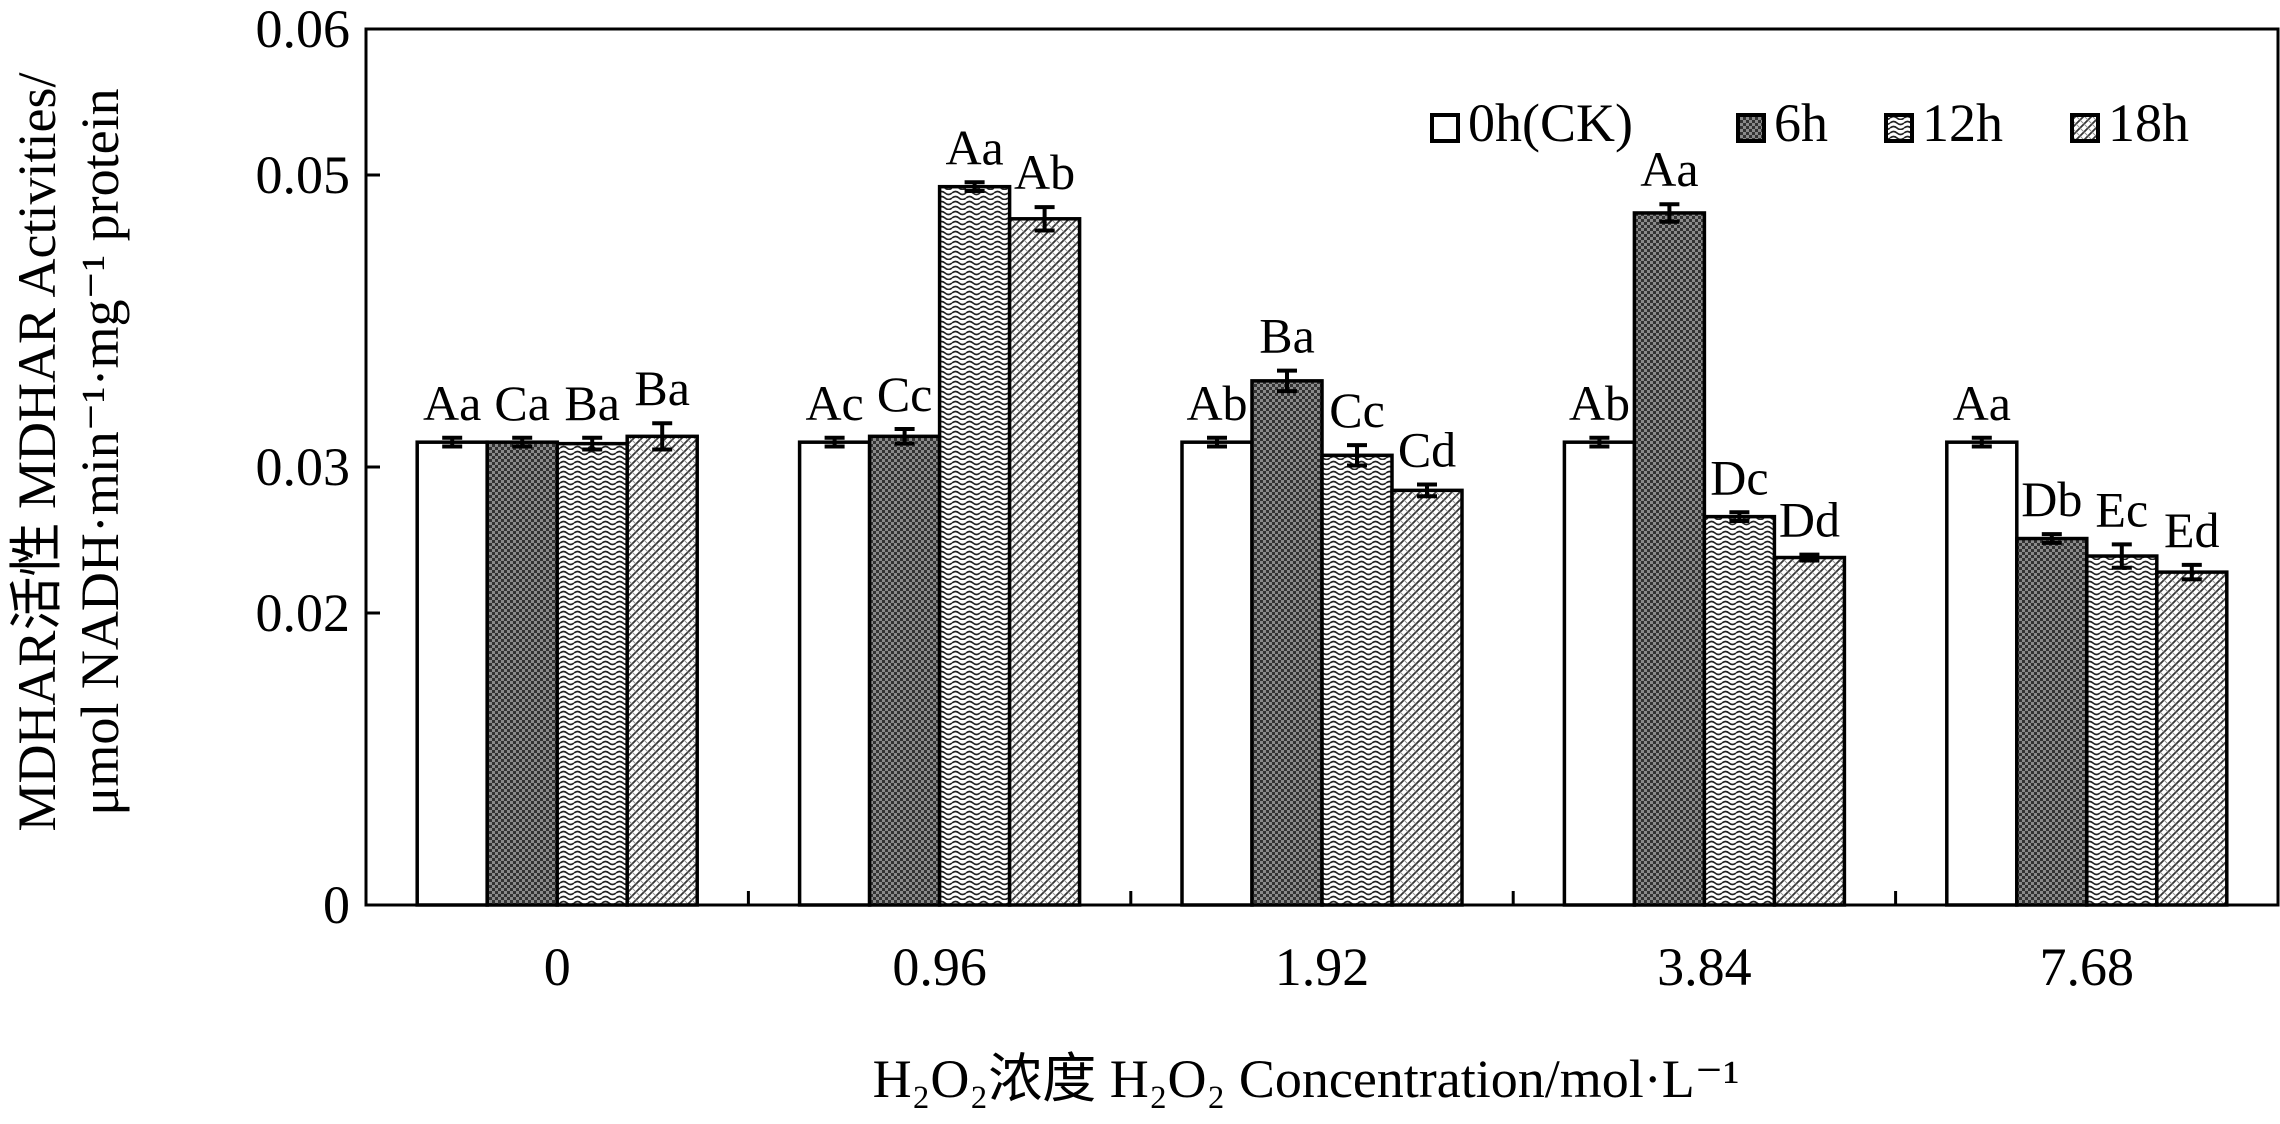 The height and width of the screenshot is (1124, 2280). Describe the element at coordinates (522, 403) in the screenshot. I see `data-label: Ca` at that location.